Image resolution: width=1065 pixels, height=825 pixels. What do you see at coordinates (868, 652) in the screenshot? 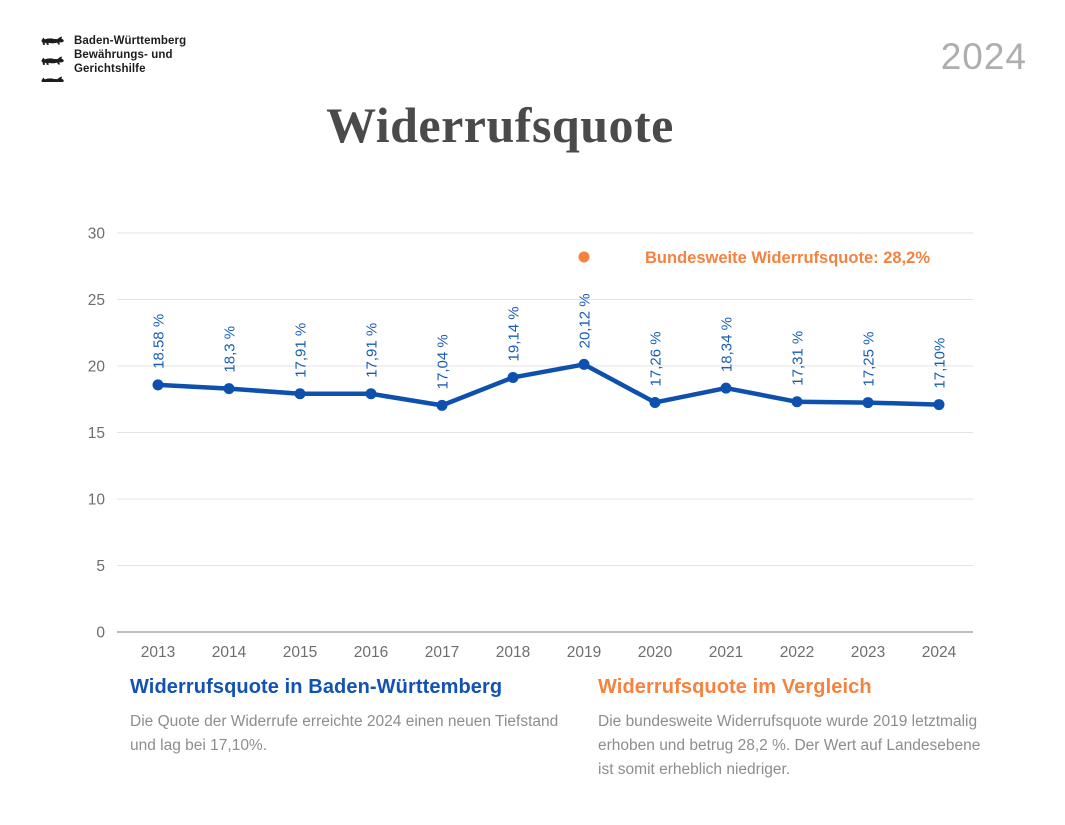
I see `x-tick-label: 2023` at bounding box center [868, 652].